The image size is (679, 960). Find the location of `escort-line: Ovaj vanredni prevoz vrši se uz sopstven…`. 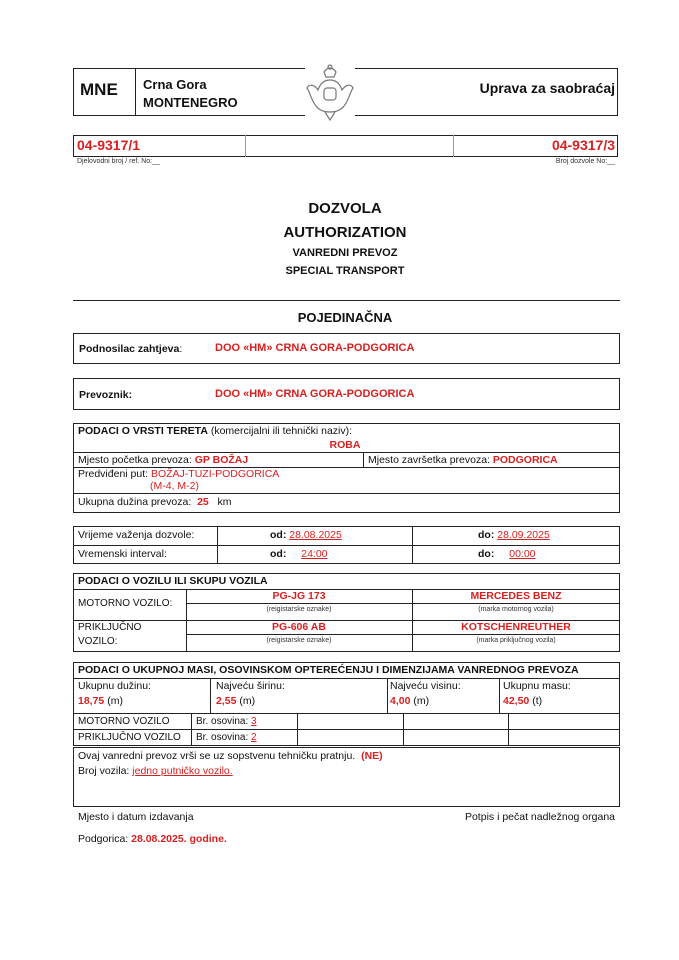

escort-line: Ovaj vanredni prevoz vrši se uz sopstven… is located at coordinates (230, 756).